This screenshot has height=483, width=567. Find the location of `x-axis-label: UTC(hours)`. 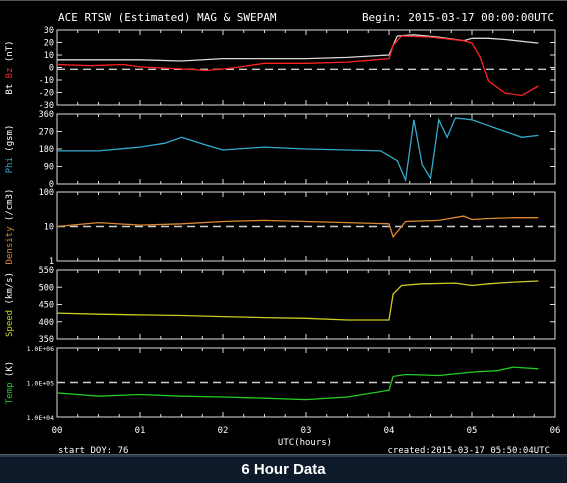

x-axis-label: UTC(hours) is located at coordinates (305, 443).